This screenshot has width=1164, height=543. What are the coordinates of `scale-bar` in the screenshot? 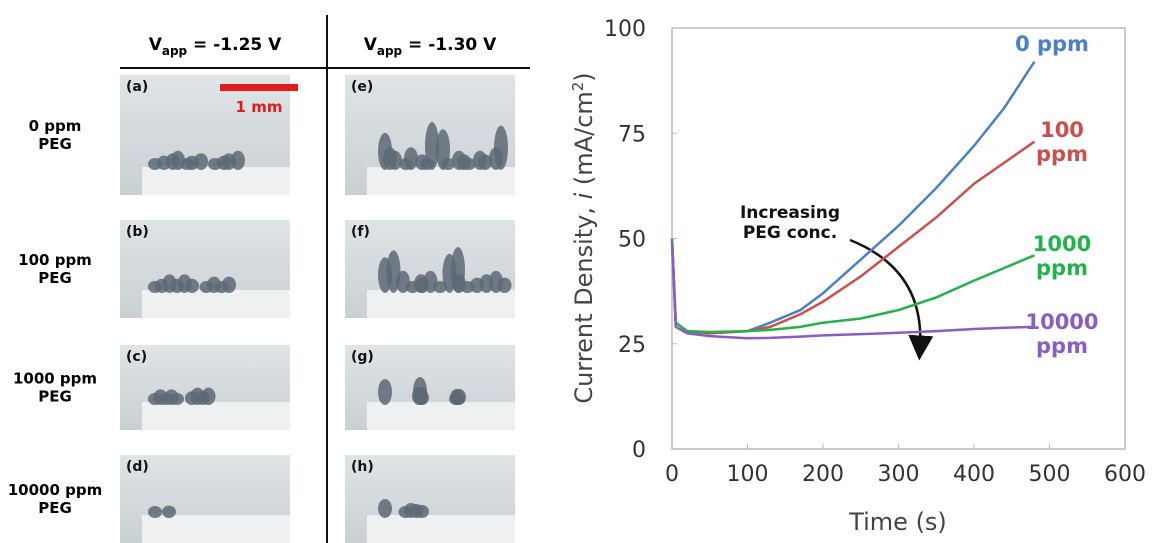 It's located at (259, 87).